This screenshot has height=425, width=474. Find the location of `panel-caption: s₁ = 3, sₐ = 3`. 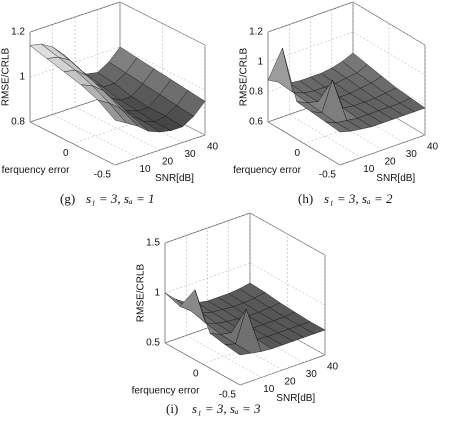

panel-caption: s₁ = 3, sₐ = 3 is located at coordinates (226, 408).